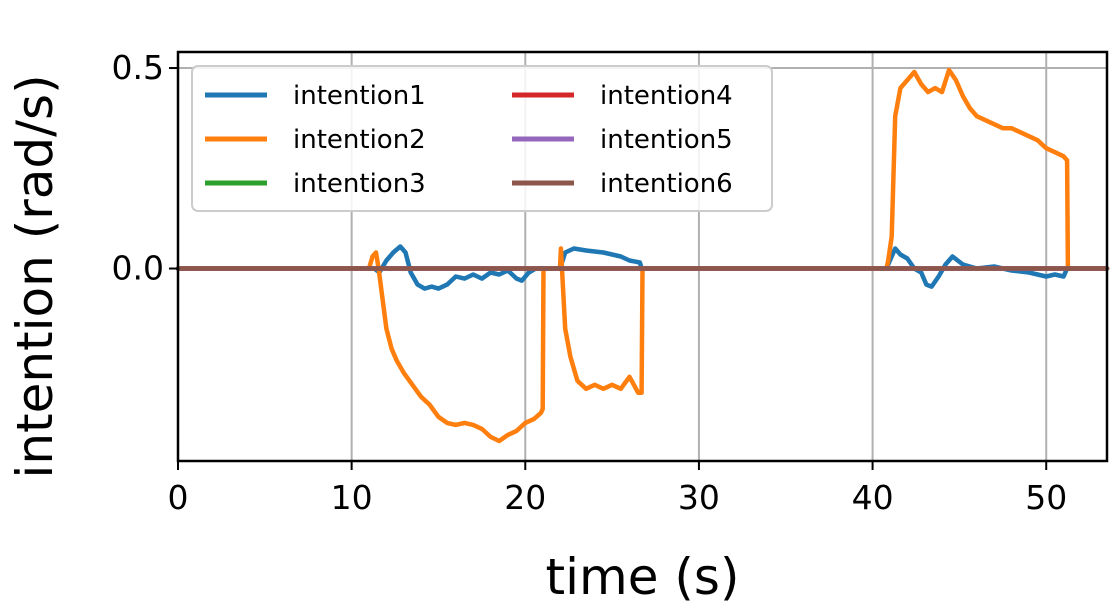 Image resolution: width=1111 pixels, height=612 pixels. Describe the element at coordinates (359, 96) in the screenshot. I see `legend-label-intention1: intention1` at that location.